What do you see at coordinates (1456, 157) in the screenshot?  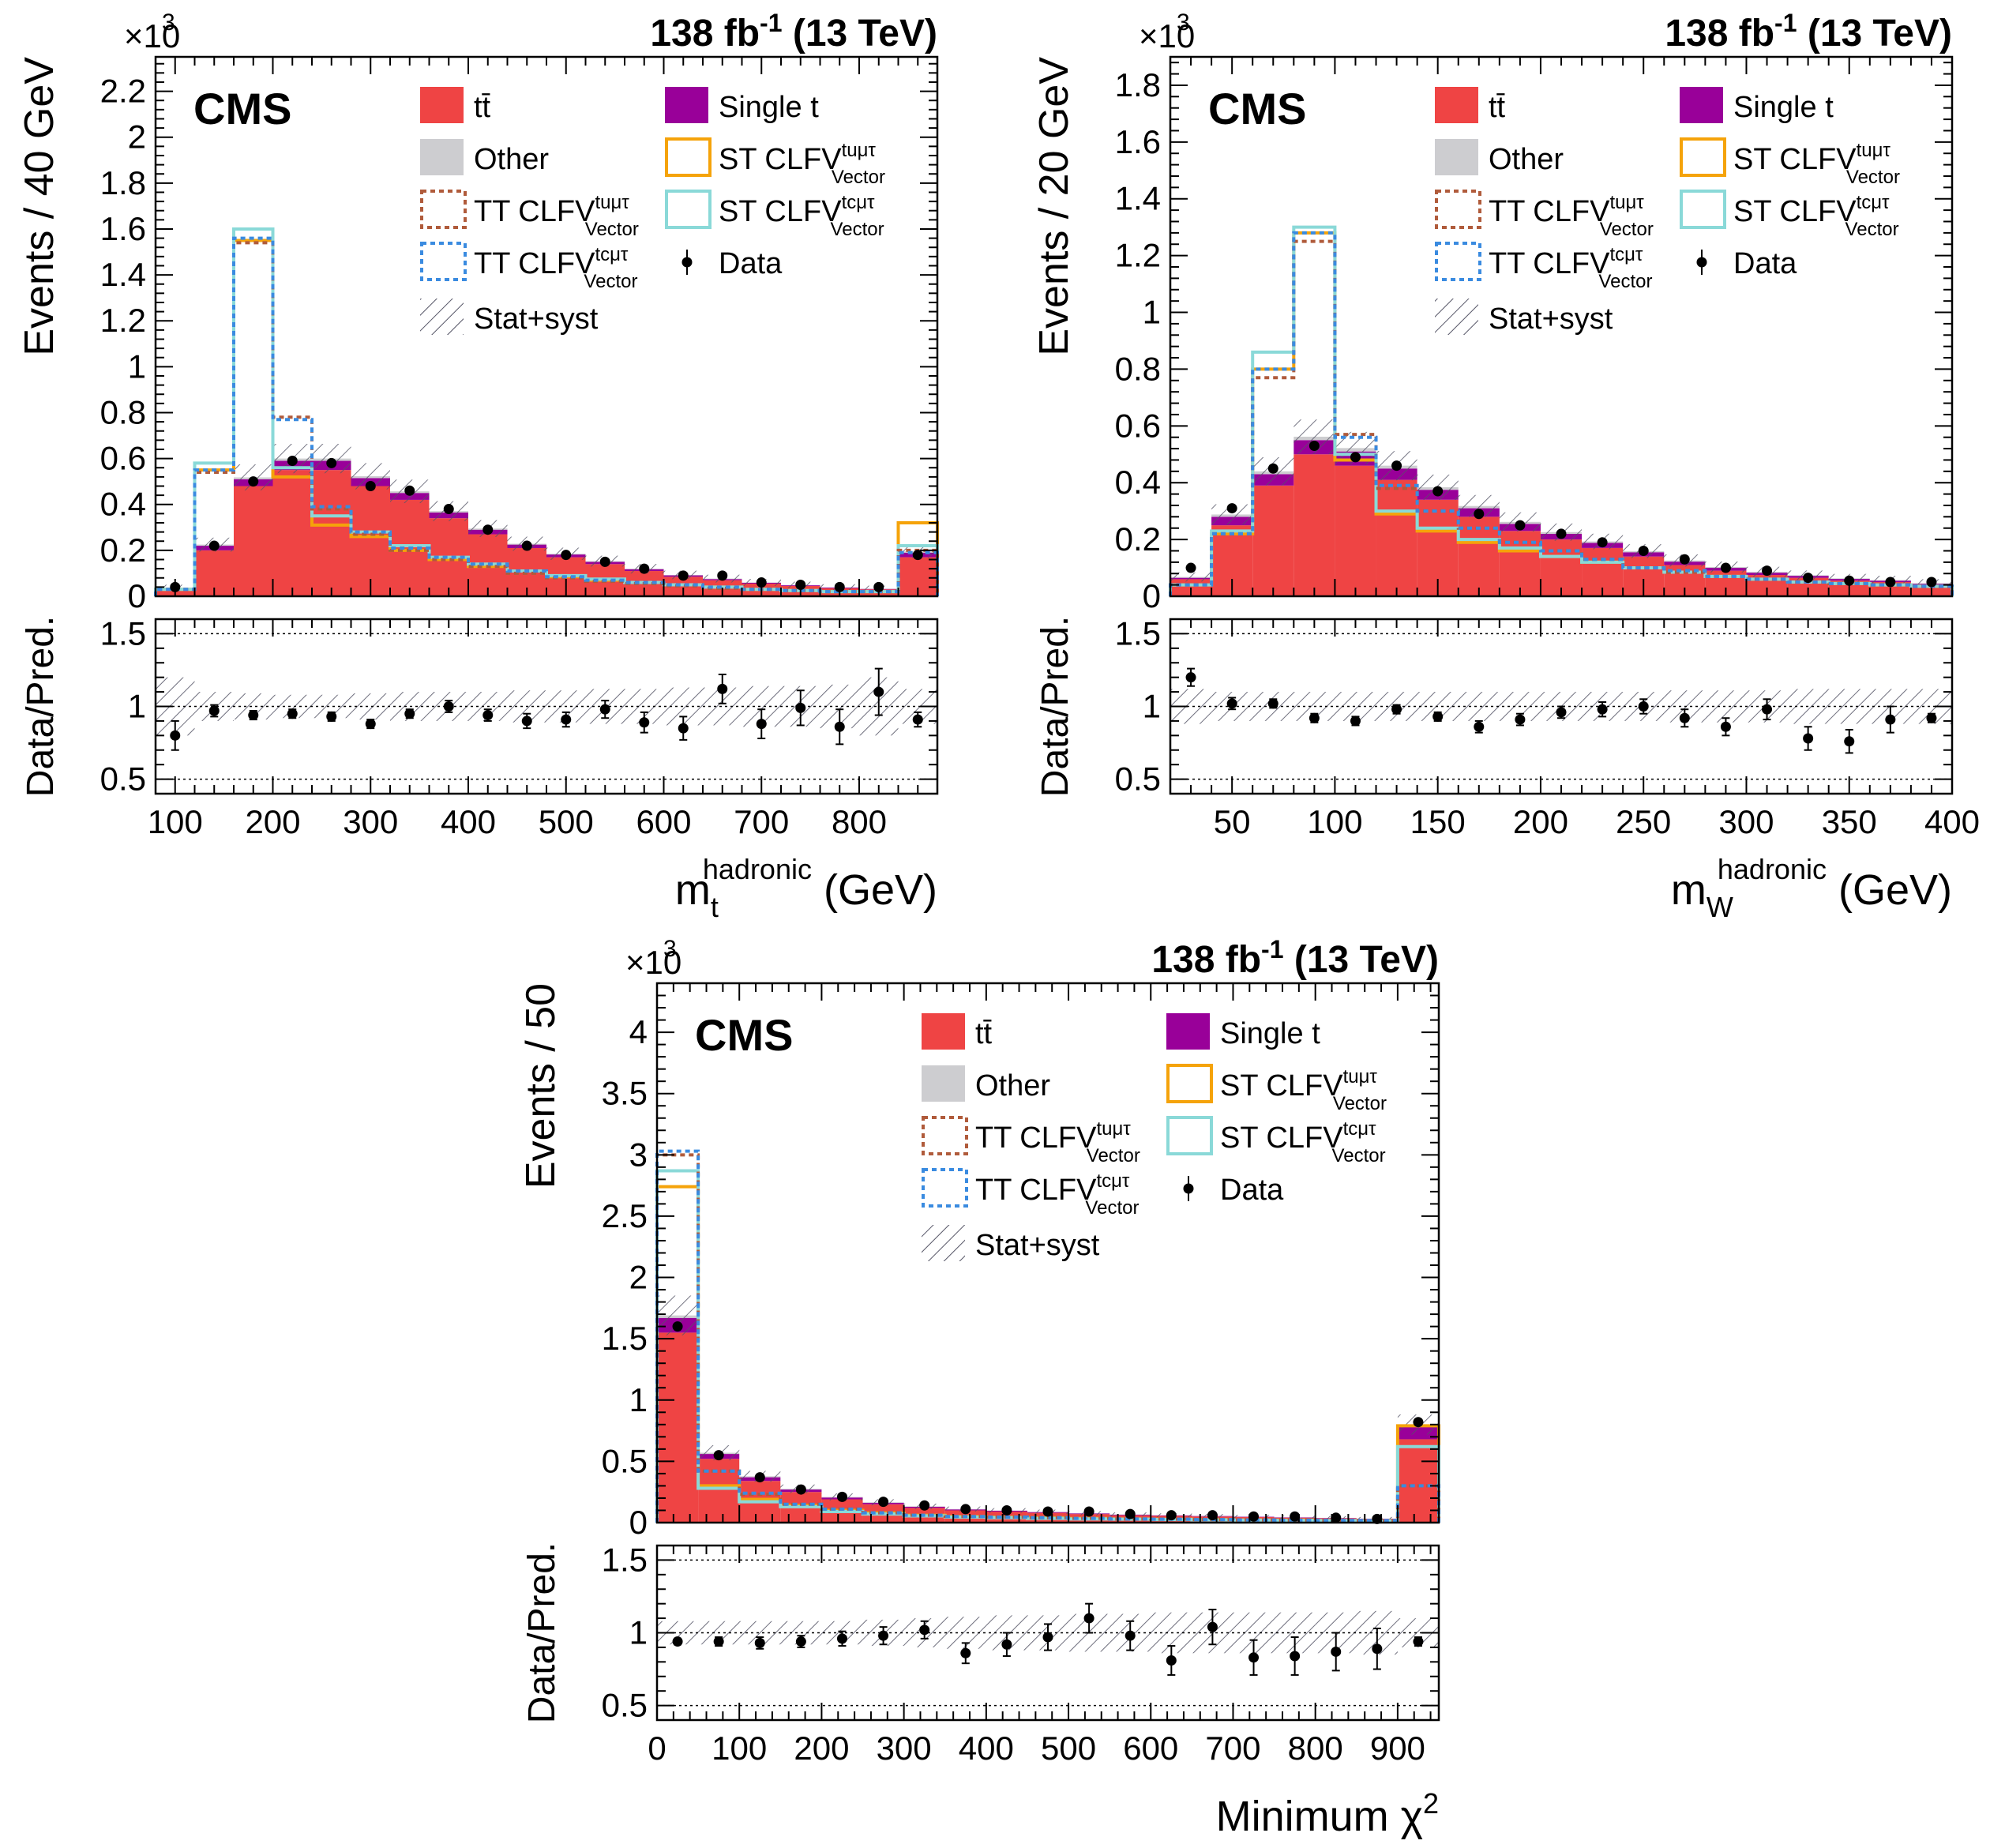 I see `other-legend-swatch` at bounding box center [1456, 157].